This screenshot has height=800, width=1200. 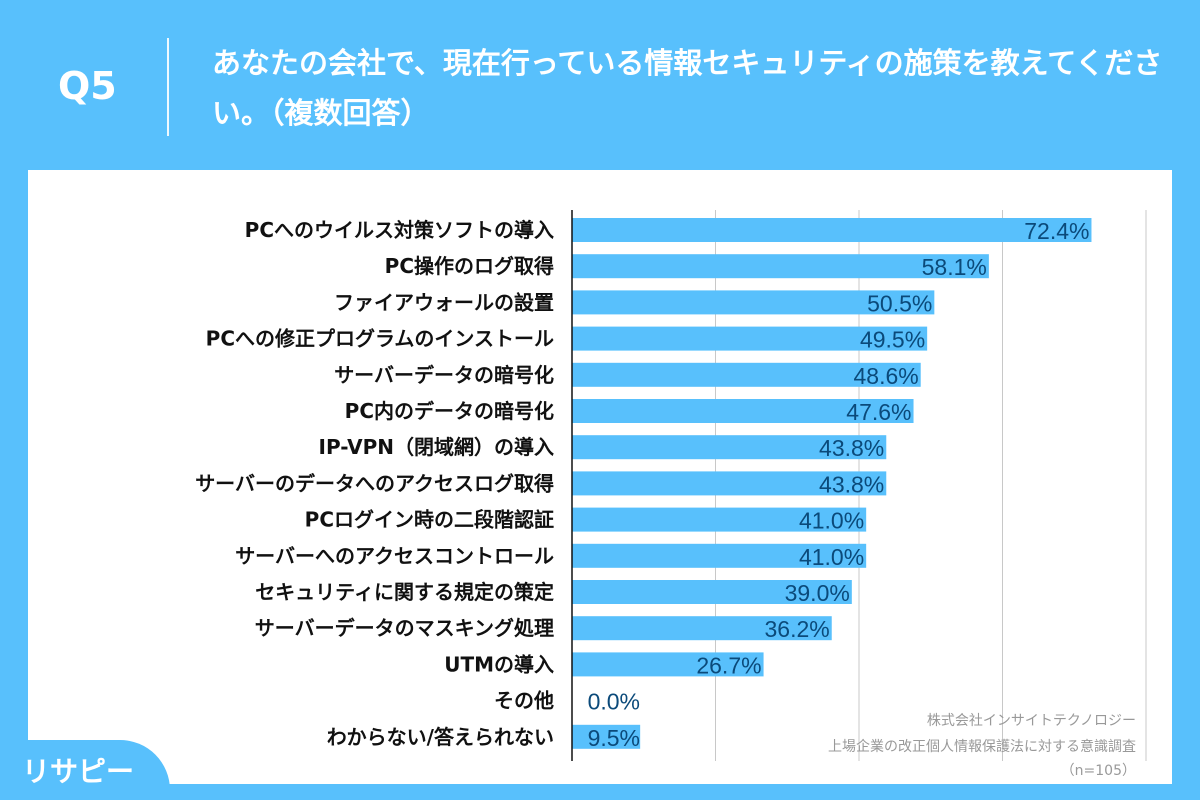 I want to click on category-label: セキュリティに関する規定の策定, so click(x=404, y=592).